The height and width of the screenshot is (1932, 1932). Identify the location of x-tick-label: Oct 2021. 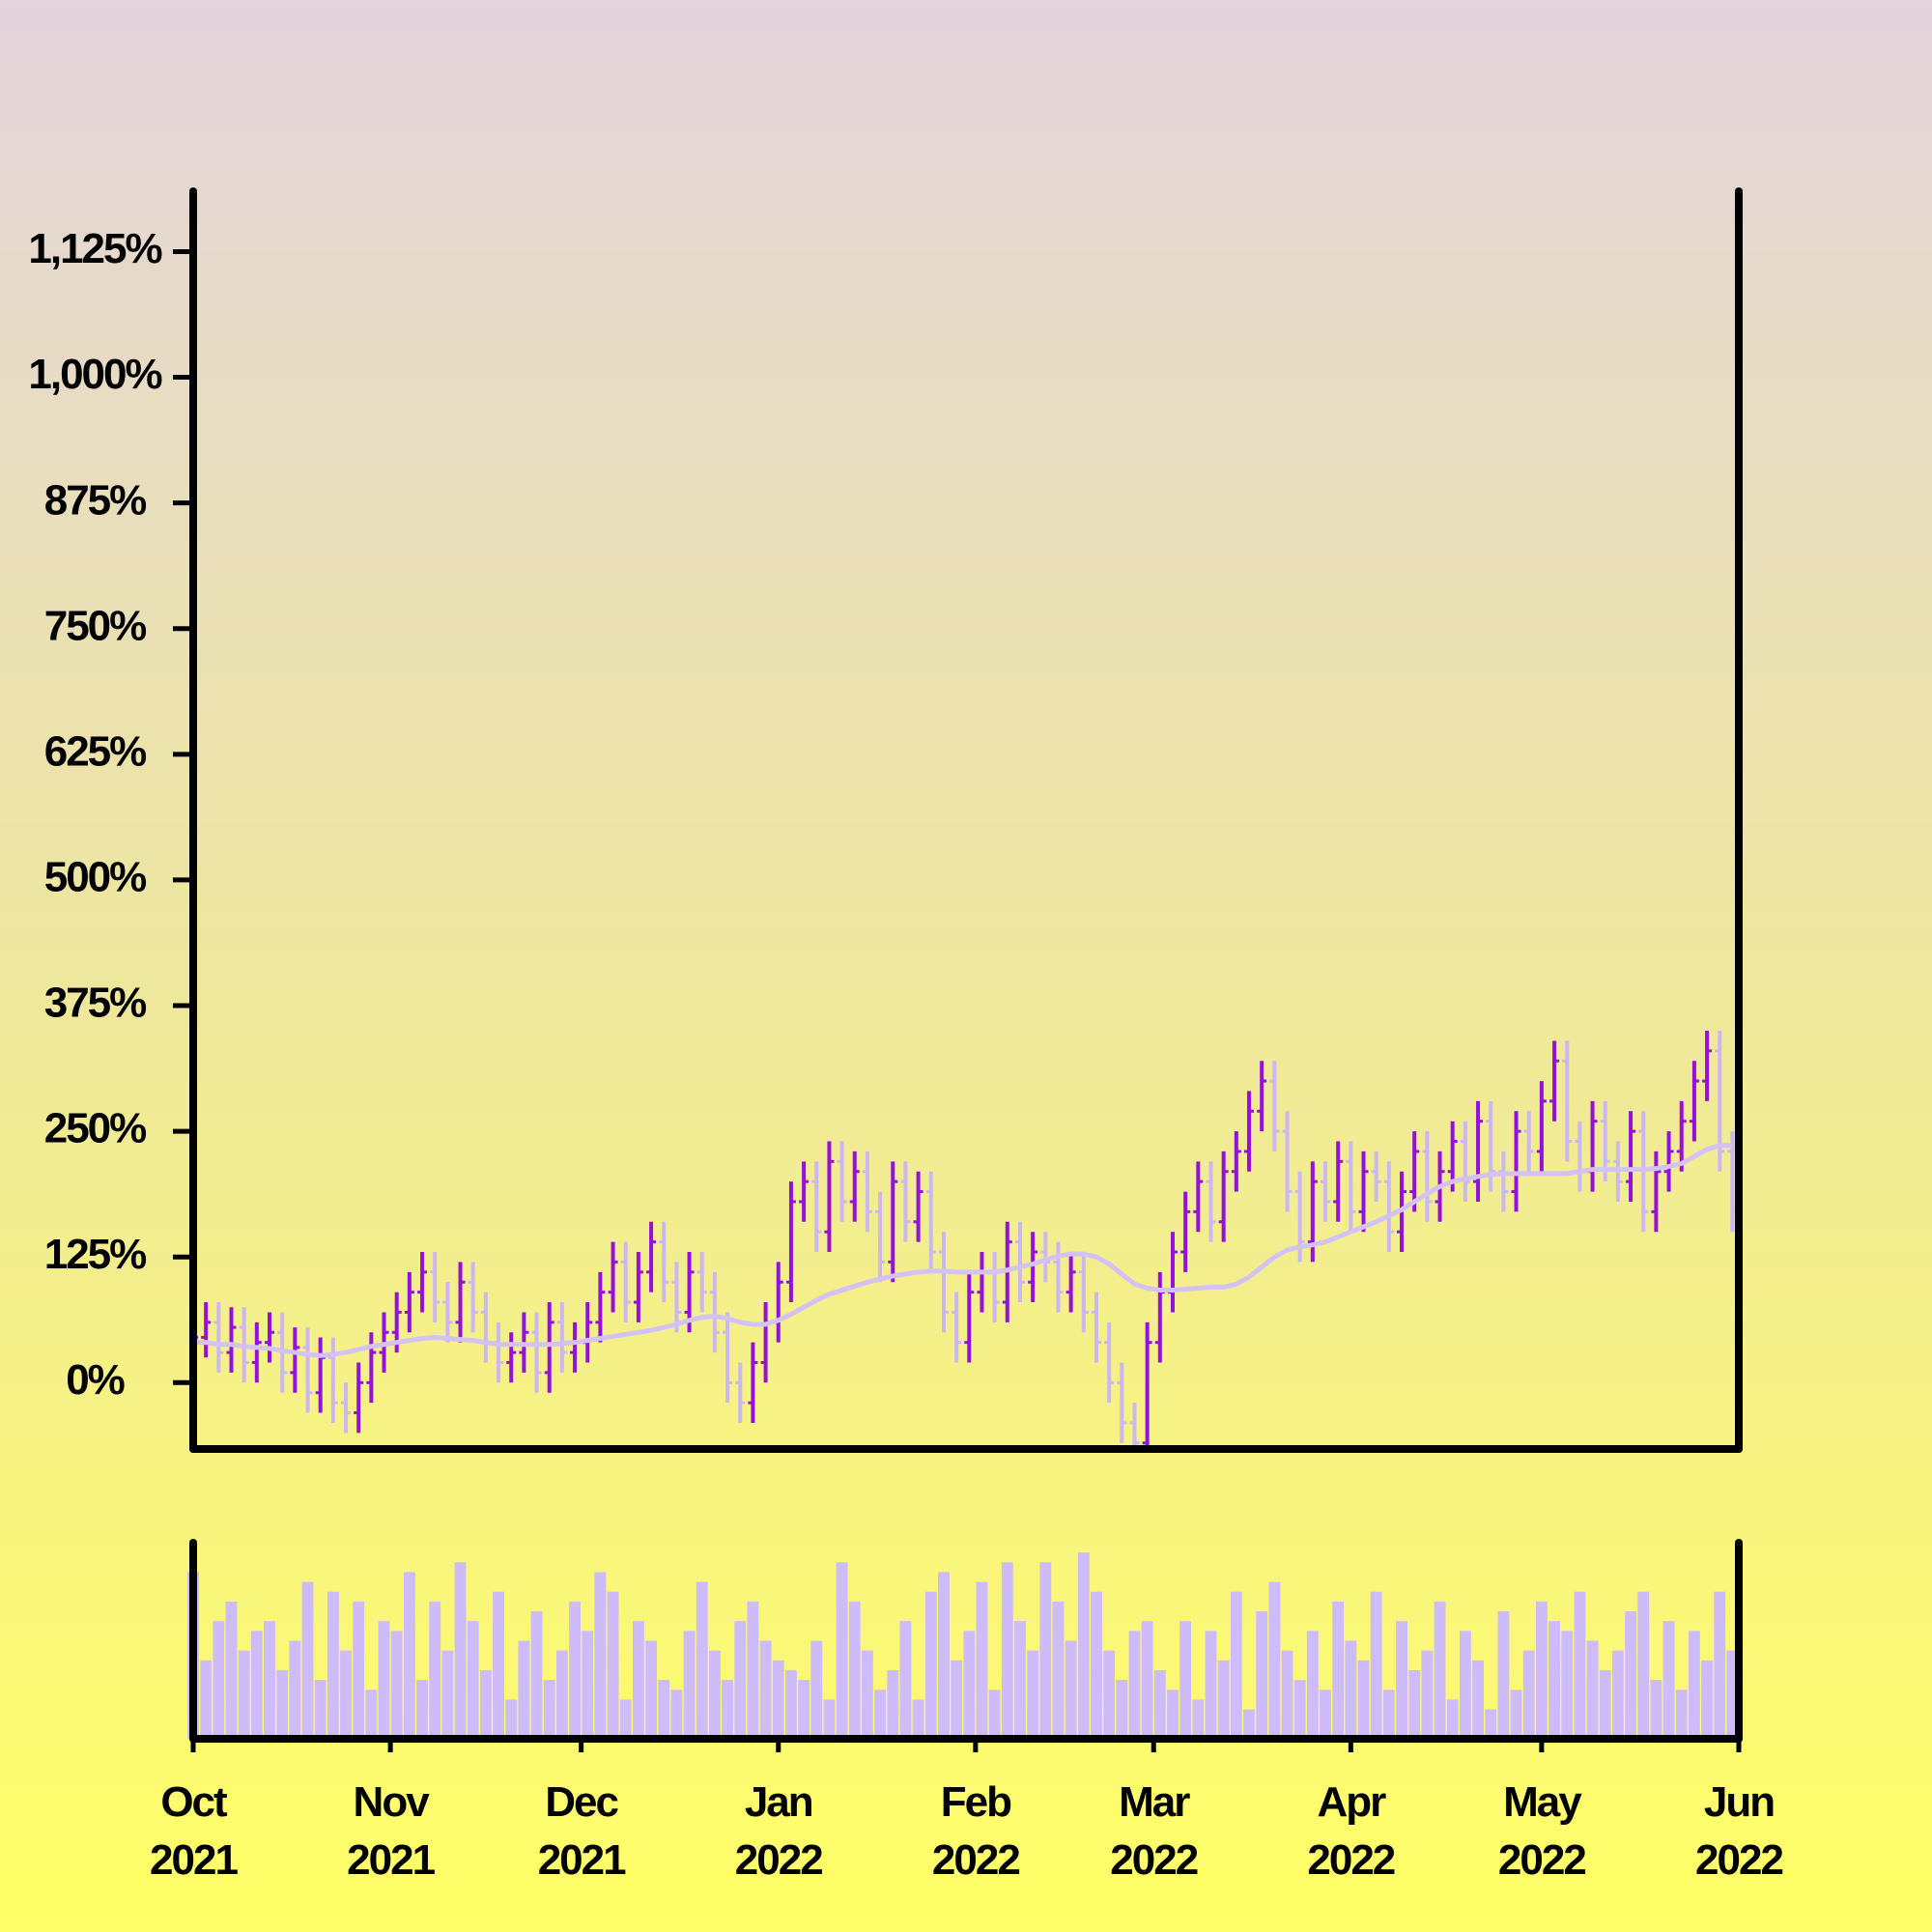
(194, 1831).